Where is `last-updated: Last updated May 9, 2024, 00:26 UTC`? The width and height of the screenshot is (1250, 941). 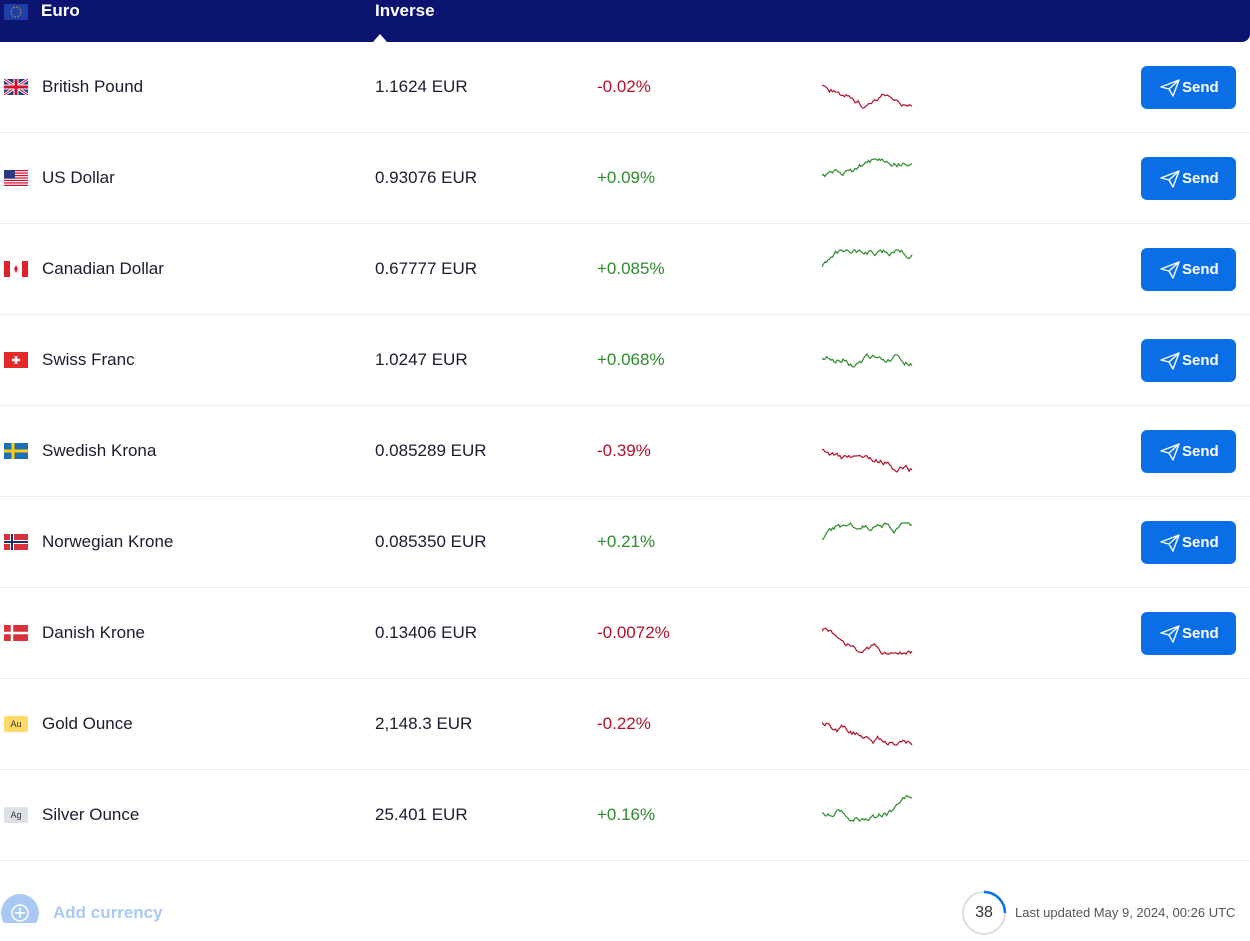 last-updated: Last updated May 9, 2024, 00:26 UTC is located at coordinates (1125, 912).